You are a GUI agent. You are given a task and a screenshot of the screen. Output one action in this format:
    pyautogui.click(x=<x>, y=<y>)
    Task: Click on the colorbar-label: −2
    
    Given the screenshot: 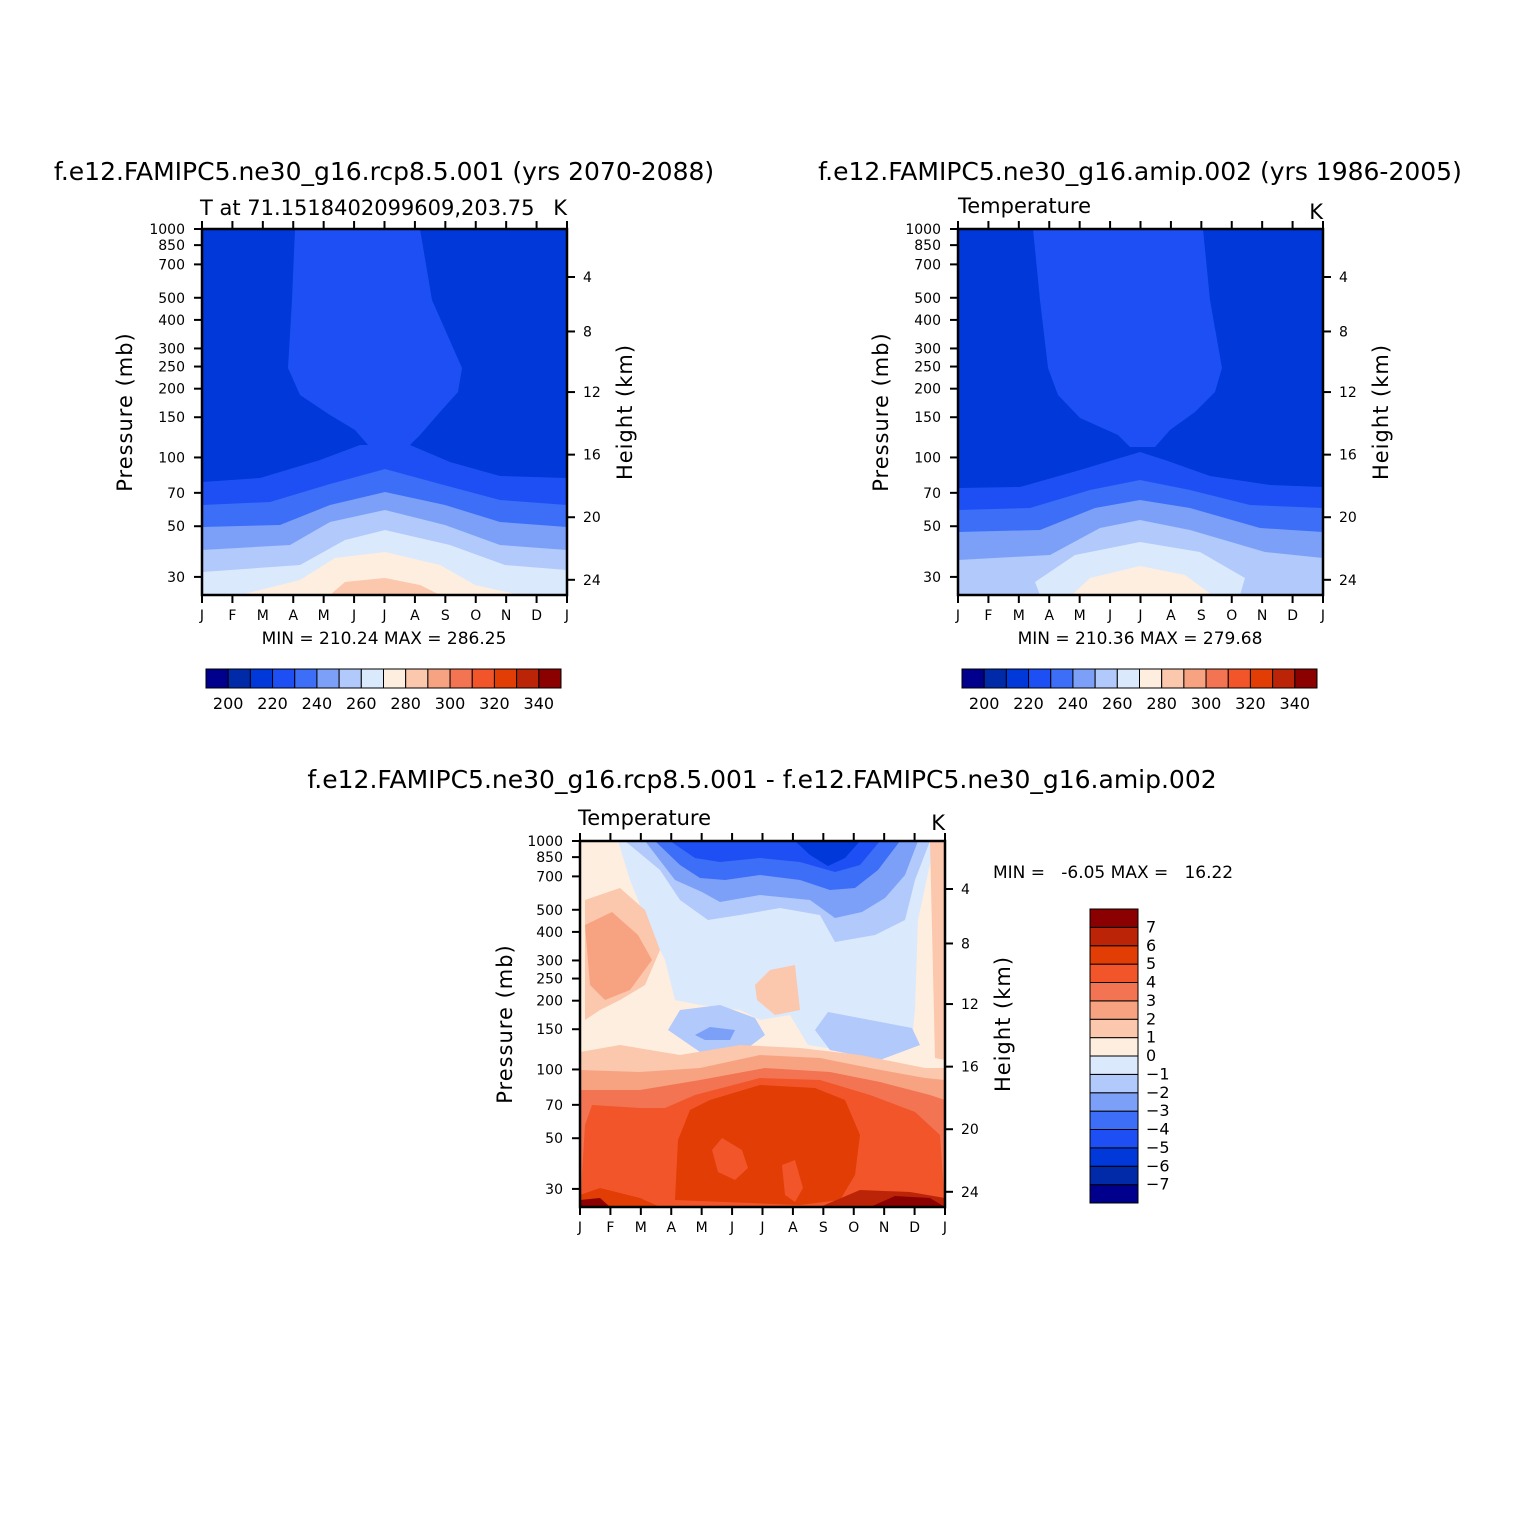 What is the action you would take?
    pyautogui.click(x=1158, y=1092)
    